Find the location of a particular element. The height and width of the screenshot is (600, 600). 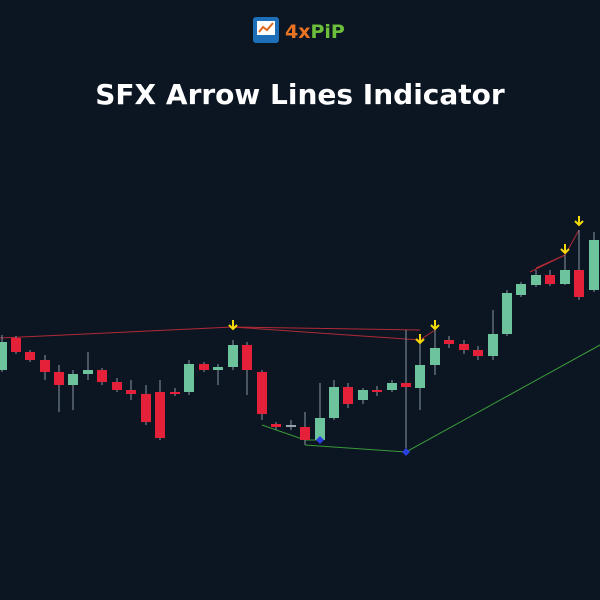

candle-body-doji is located at coordinates (291, 426).